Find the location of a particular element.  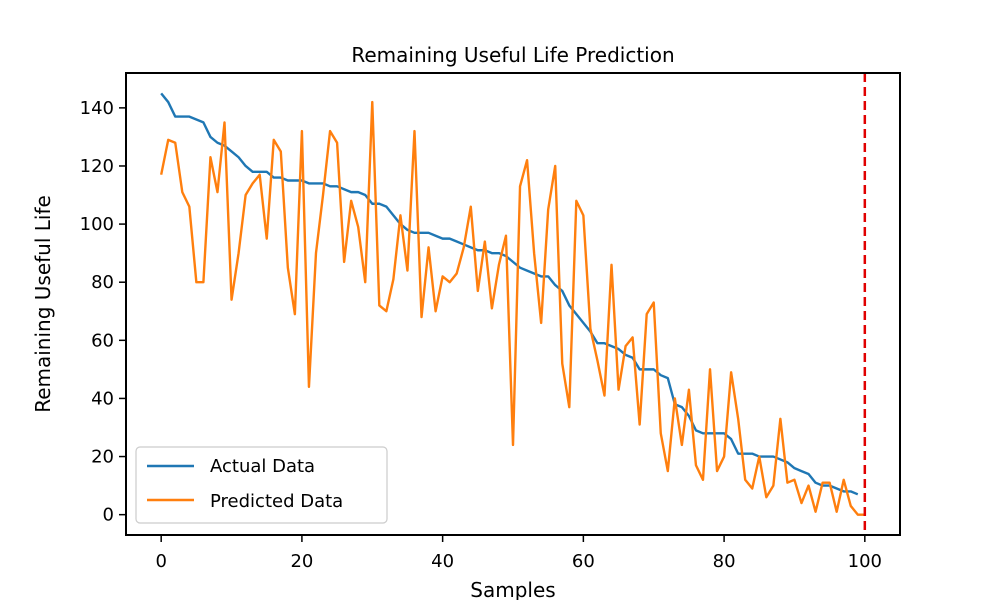

x-tick-label: 80 is located at coordinates (724, 561).